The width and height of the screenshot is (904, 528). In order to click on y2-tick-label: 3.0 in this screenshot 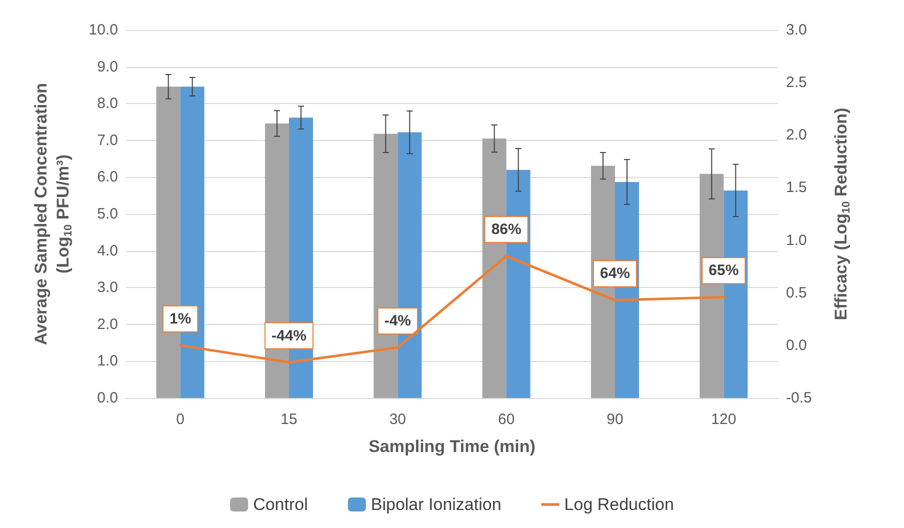, I will do `click(796, 30)`.